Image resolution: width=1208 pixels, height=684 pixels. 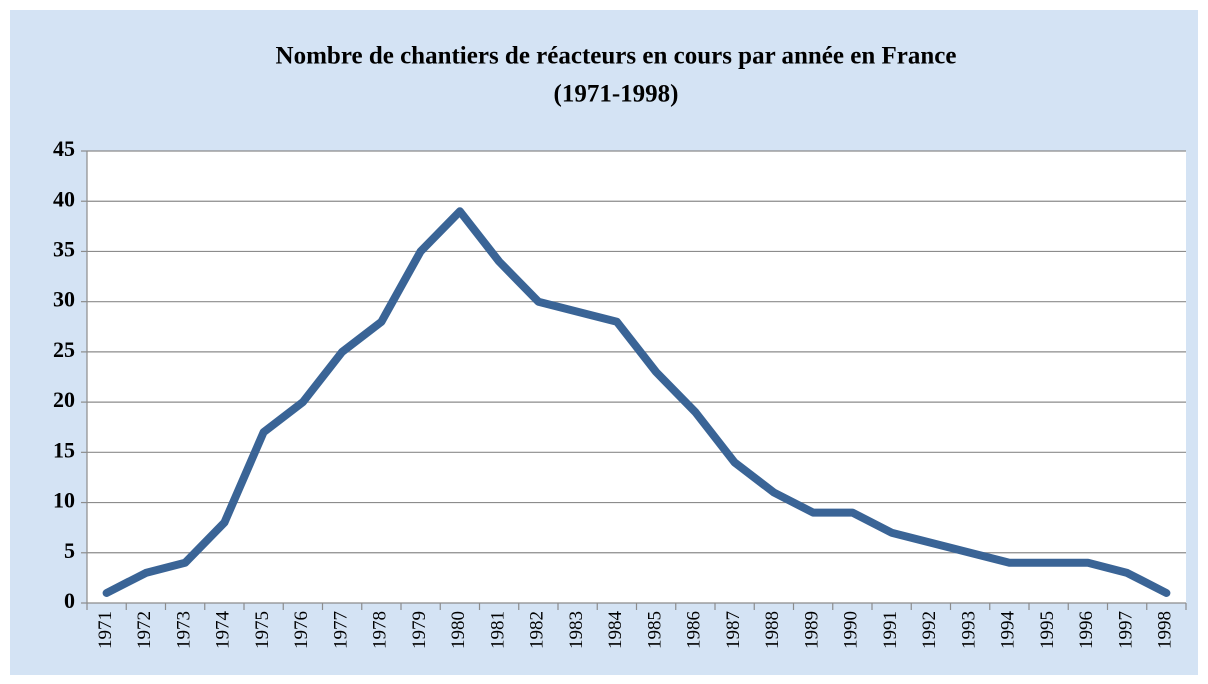 What do you see at coordinates (64, 148) in the screenshot?
I see `y-tick-label: 45` at bounding box center [64, 148].